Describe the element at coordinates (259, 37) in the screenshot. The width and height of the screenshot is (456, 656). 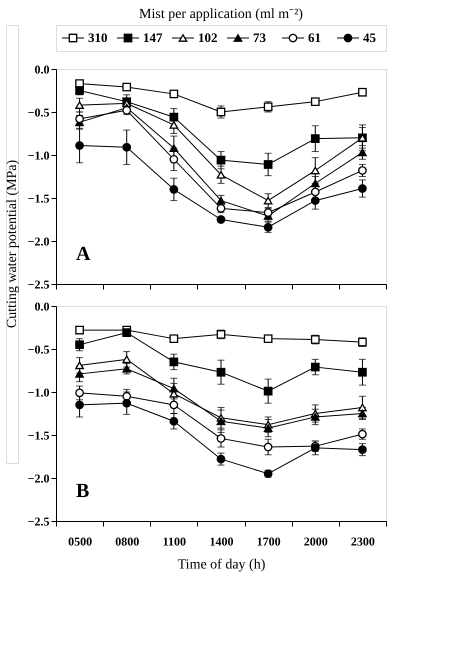
I see `legend-label: 73` at that location.